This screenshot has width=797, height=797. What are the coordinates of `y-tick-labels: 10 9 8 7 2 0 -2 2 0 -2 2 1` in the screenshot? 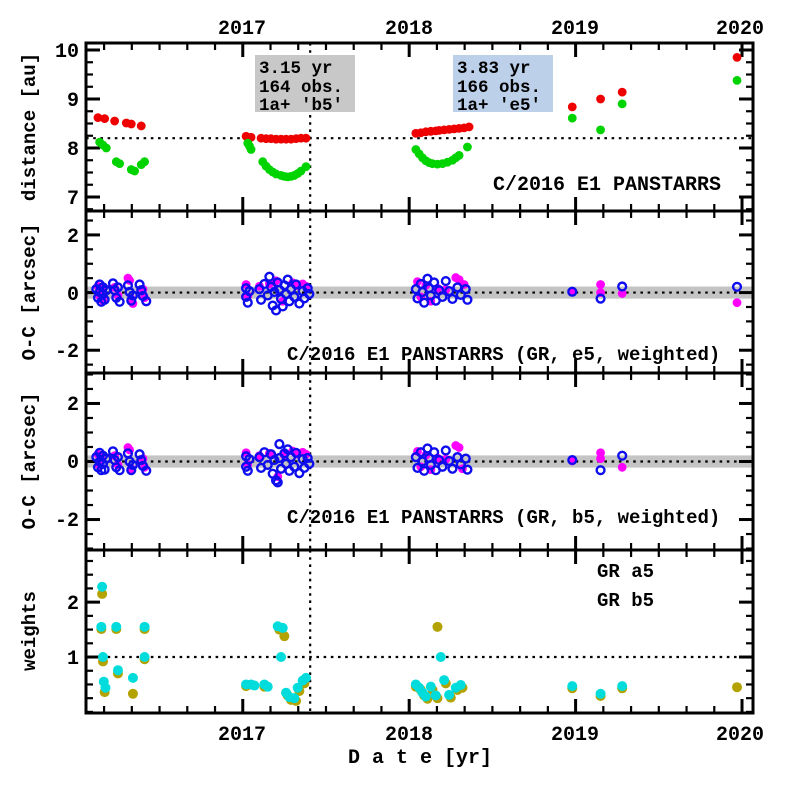 It's located at (67, 356).